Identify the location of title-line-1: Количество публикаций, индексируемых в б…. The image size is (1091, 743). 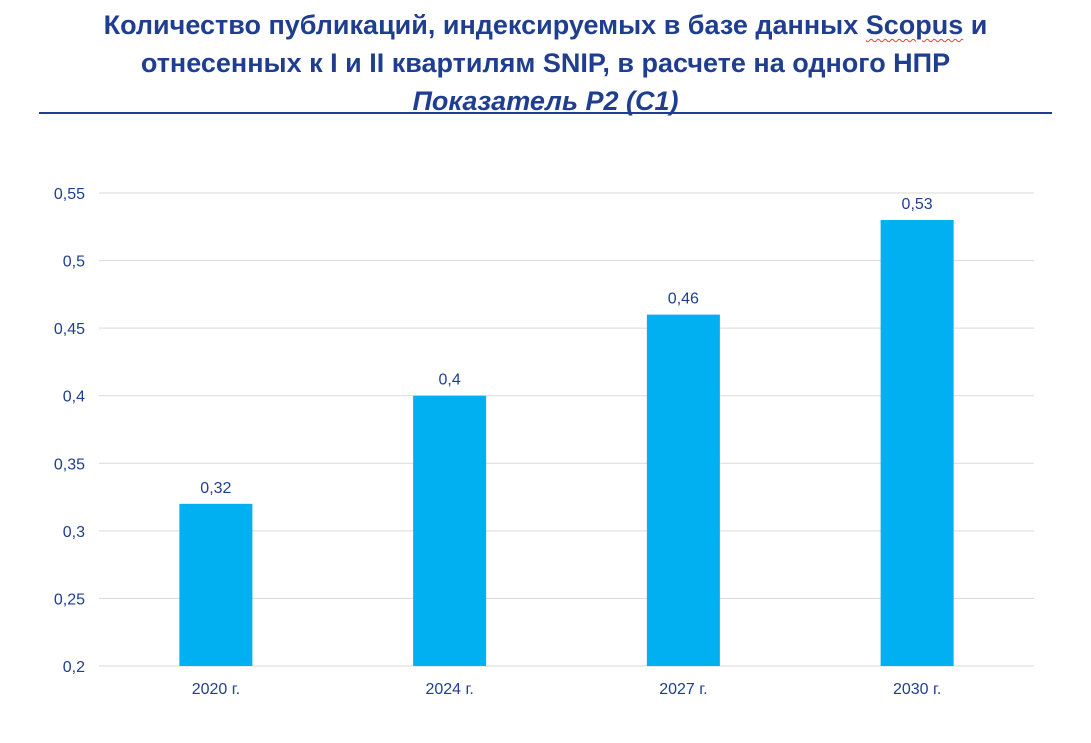
(545, 25).